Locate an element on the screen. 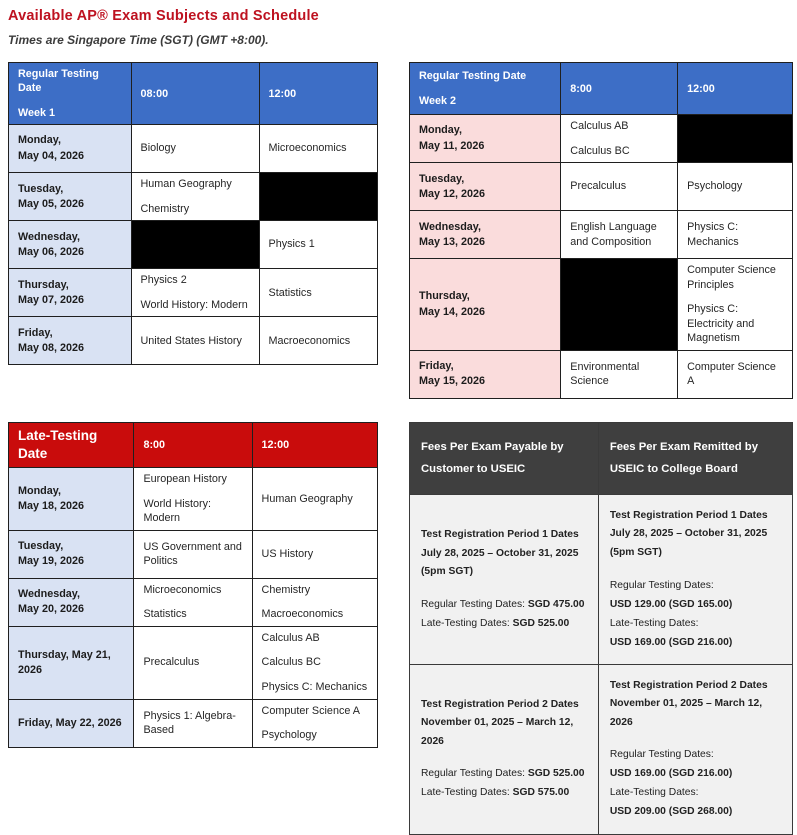 The image size is (797, 835). fee-item: Regular Testing Dates: SGD 475.00 is located at coordinates (504, 604).